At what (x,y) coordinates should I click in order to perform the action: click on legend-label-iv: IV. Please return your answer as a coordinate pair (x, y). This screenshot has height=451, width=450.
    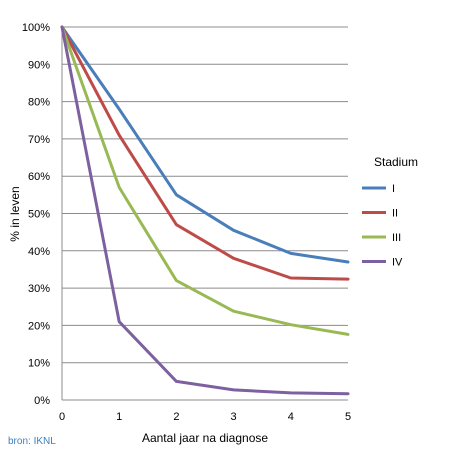
    Looking at the image, I should click on (397, 263).